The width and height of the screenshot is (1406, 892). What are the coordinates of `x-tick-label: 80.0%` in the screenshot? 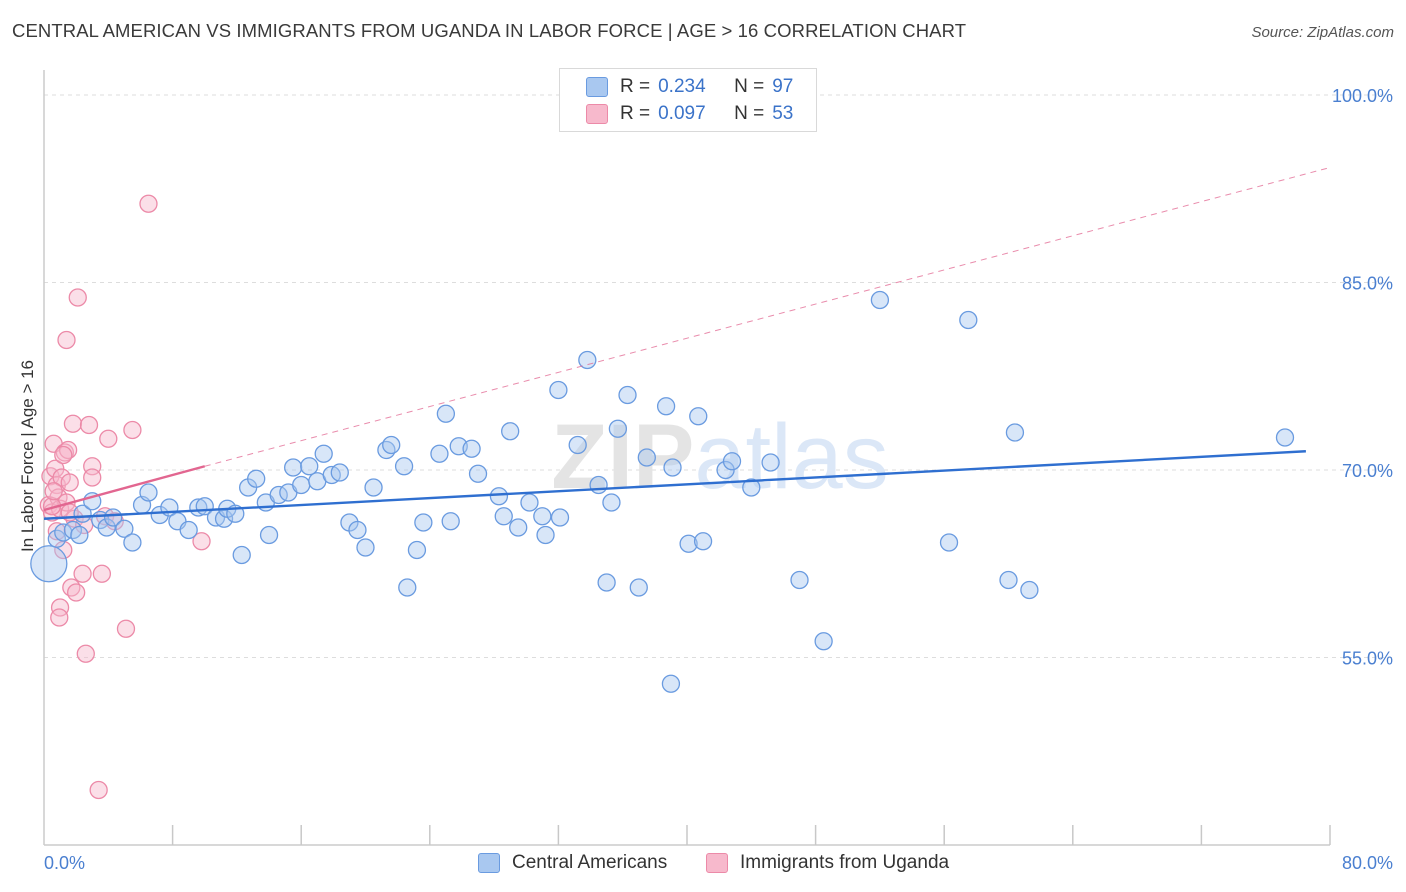 It's located at (1367, 863).